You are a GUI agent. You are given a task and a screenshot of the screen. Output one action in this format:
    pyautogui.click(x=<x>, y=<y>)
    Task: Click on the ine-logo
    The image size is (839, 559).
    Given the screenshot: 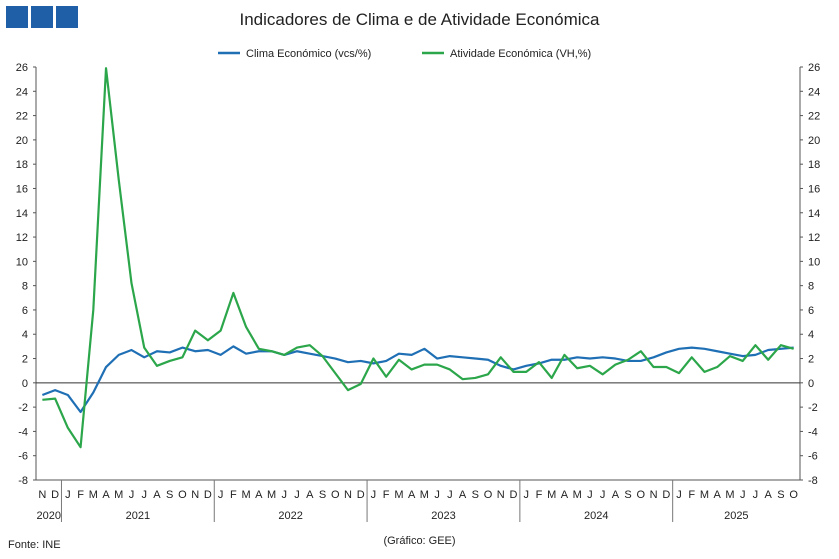 What is the action you would take?
    pyautogui.click(x=42, y=17)
    